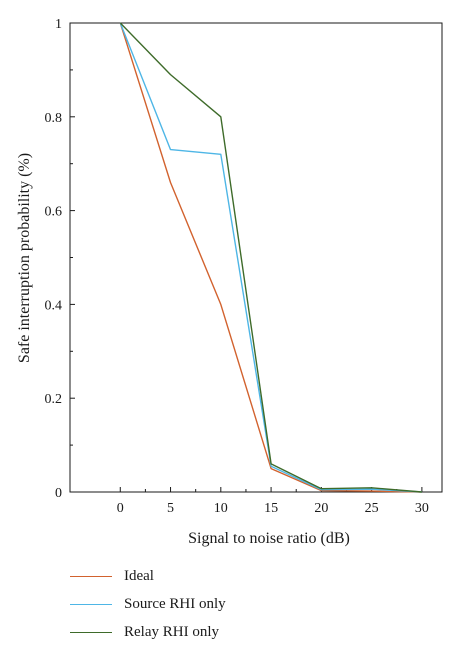 The image size is (474, 654). What do you see at coordinates (221, 508) in the screenshot?
I see `x-tick-label: 10` at bounding box center [221, 508].